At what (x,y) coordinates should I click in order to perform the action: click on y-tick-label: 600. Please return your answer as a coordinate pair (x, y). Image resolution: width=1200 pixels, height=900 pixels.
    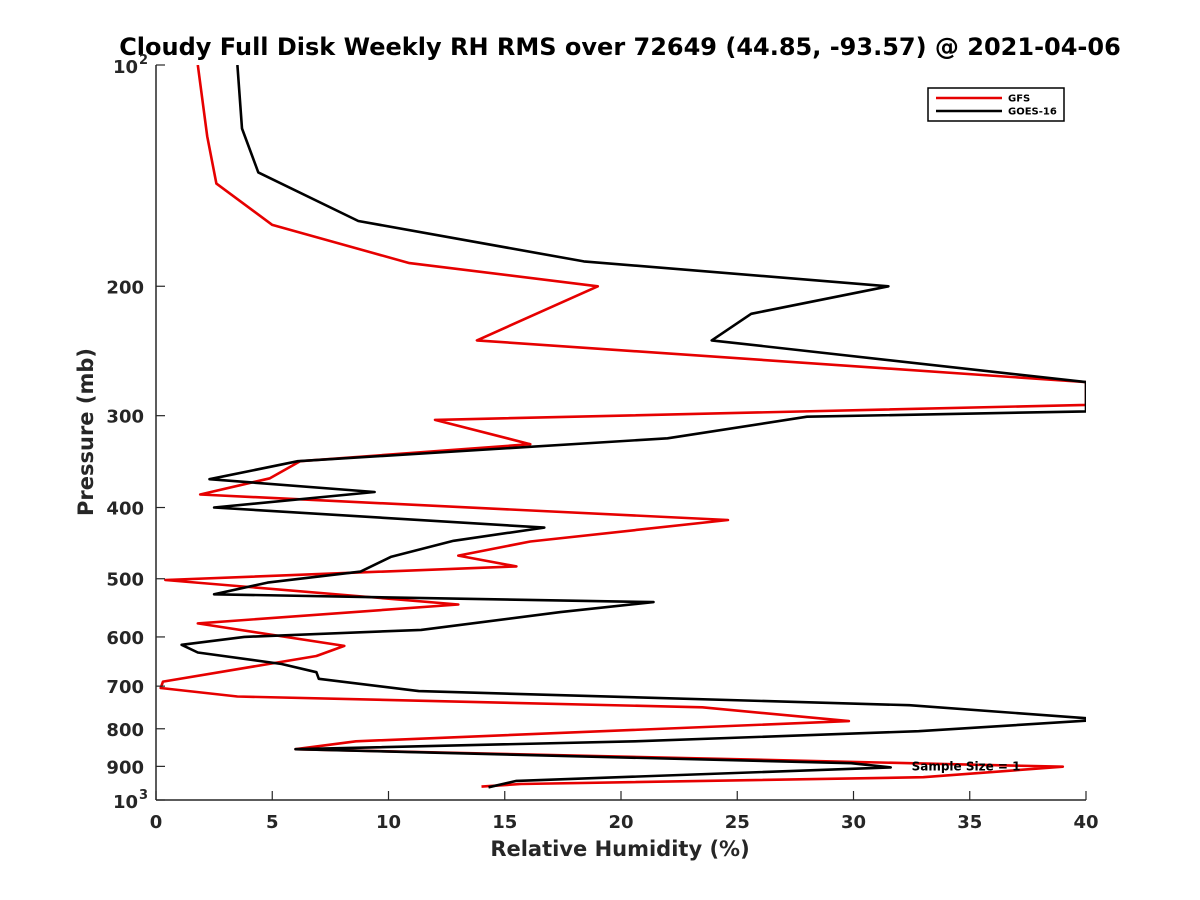
    Looking at the image, I should click on (125, 638).